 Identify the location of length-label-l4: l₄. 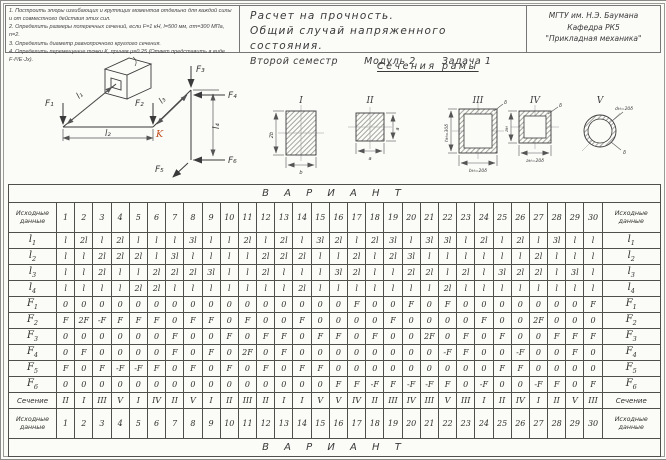
(217, 126).